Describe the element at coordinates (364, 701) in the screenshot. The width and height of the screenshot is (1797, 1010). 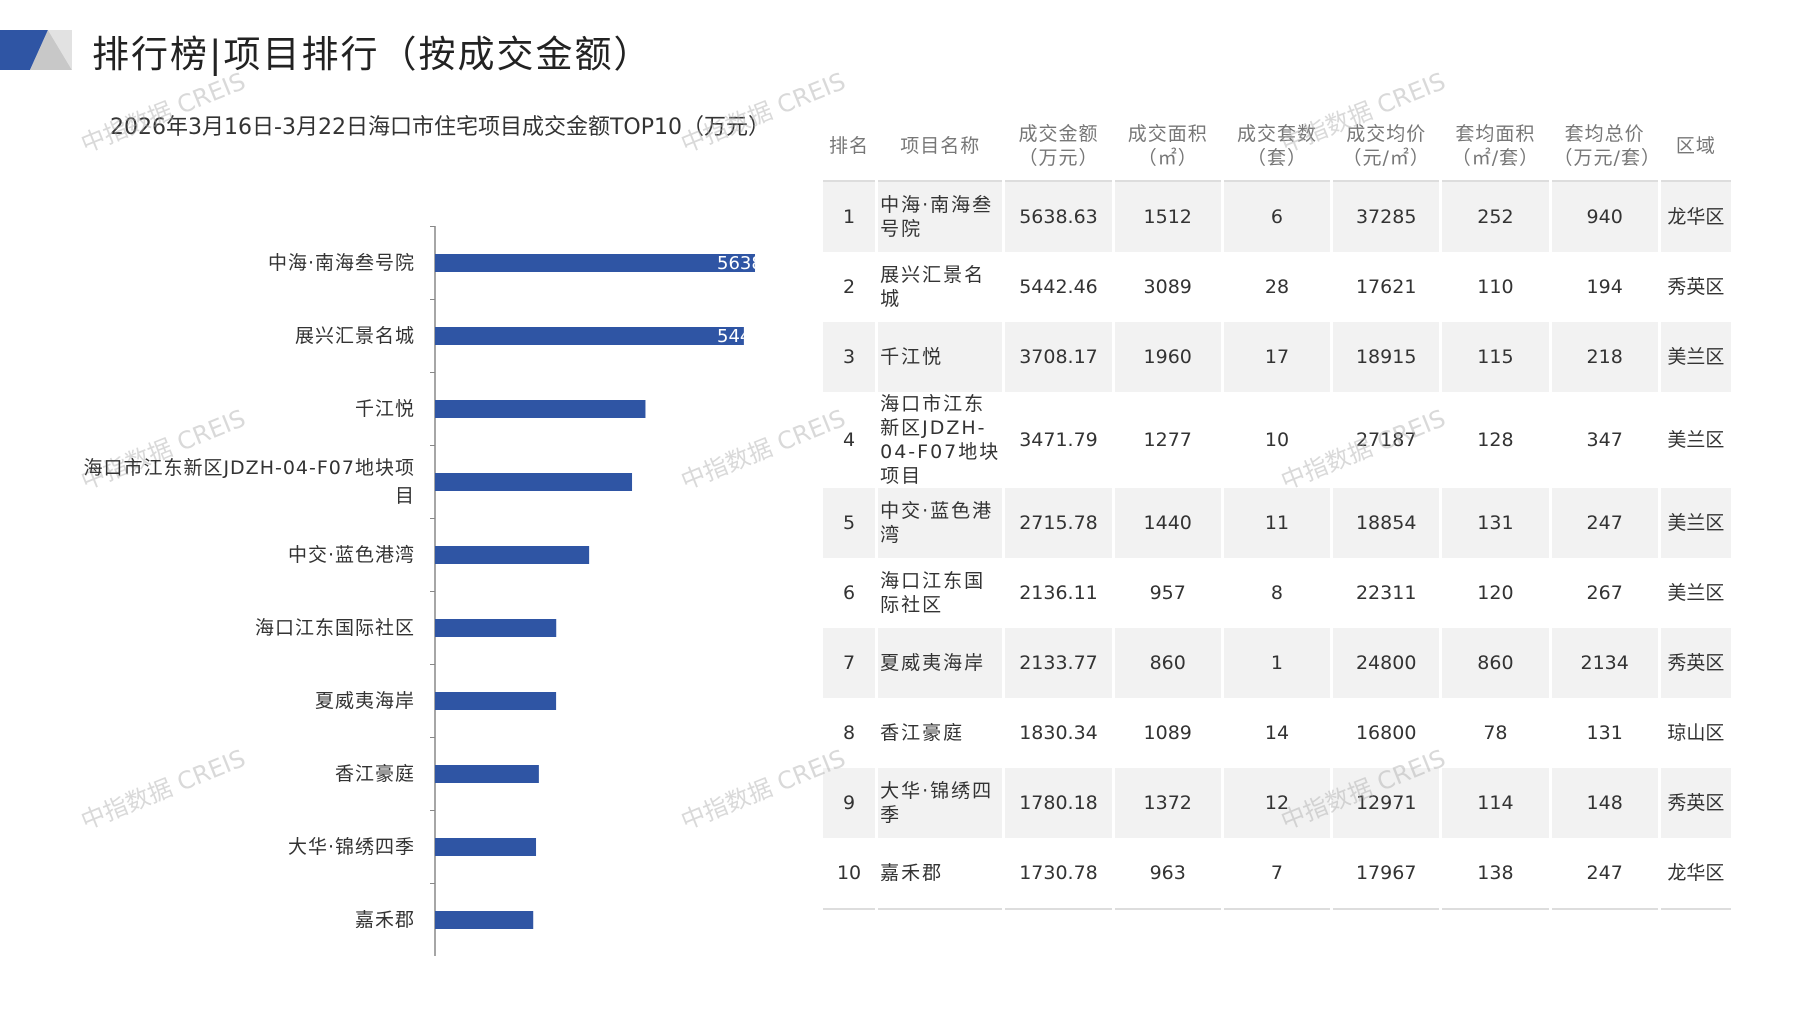
I see `y-tick-label: 夏威夷海岸` at that location.